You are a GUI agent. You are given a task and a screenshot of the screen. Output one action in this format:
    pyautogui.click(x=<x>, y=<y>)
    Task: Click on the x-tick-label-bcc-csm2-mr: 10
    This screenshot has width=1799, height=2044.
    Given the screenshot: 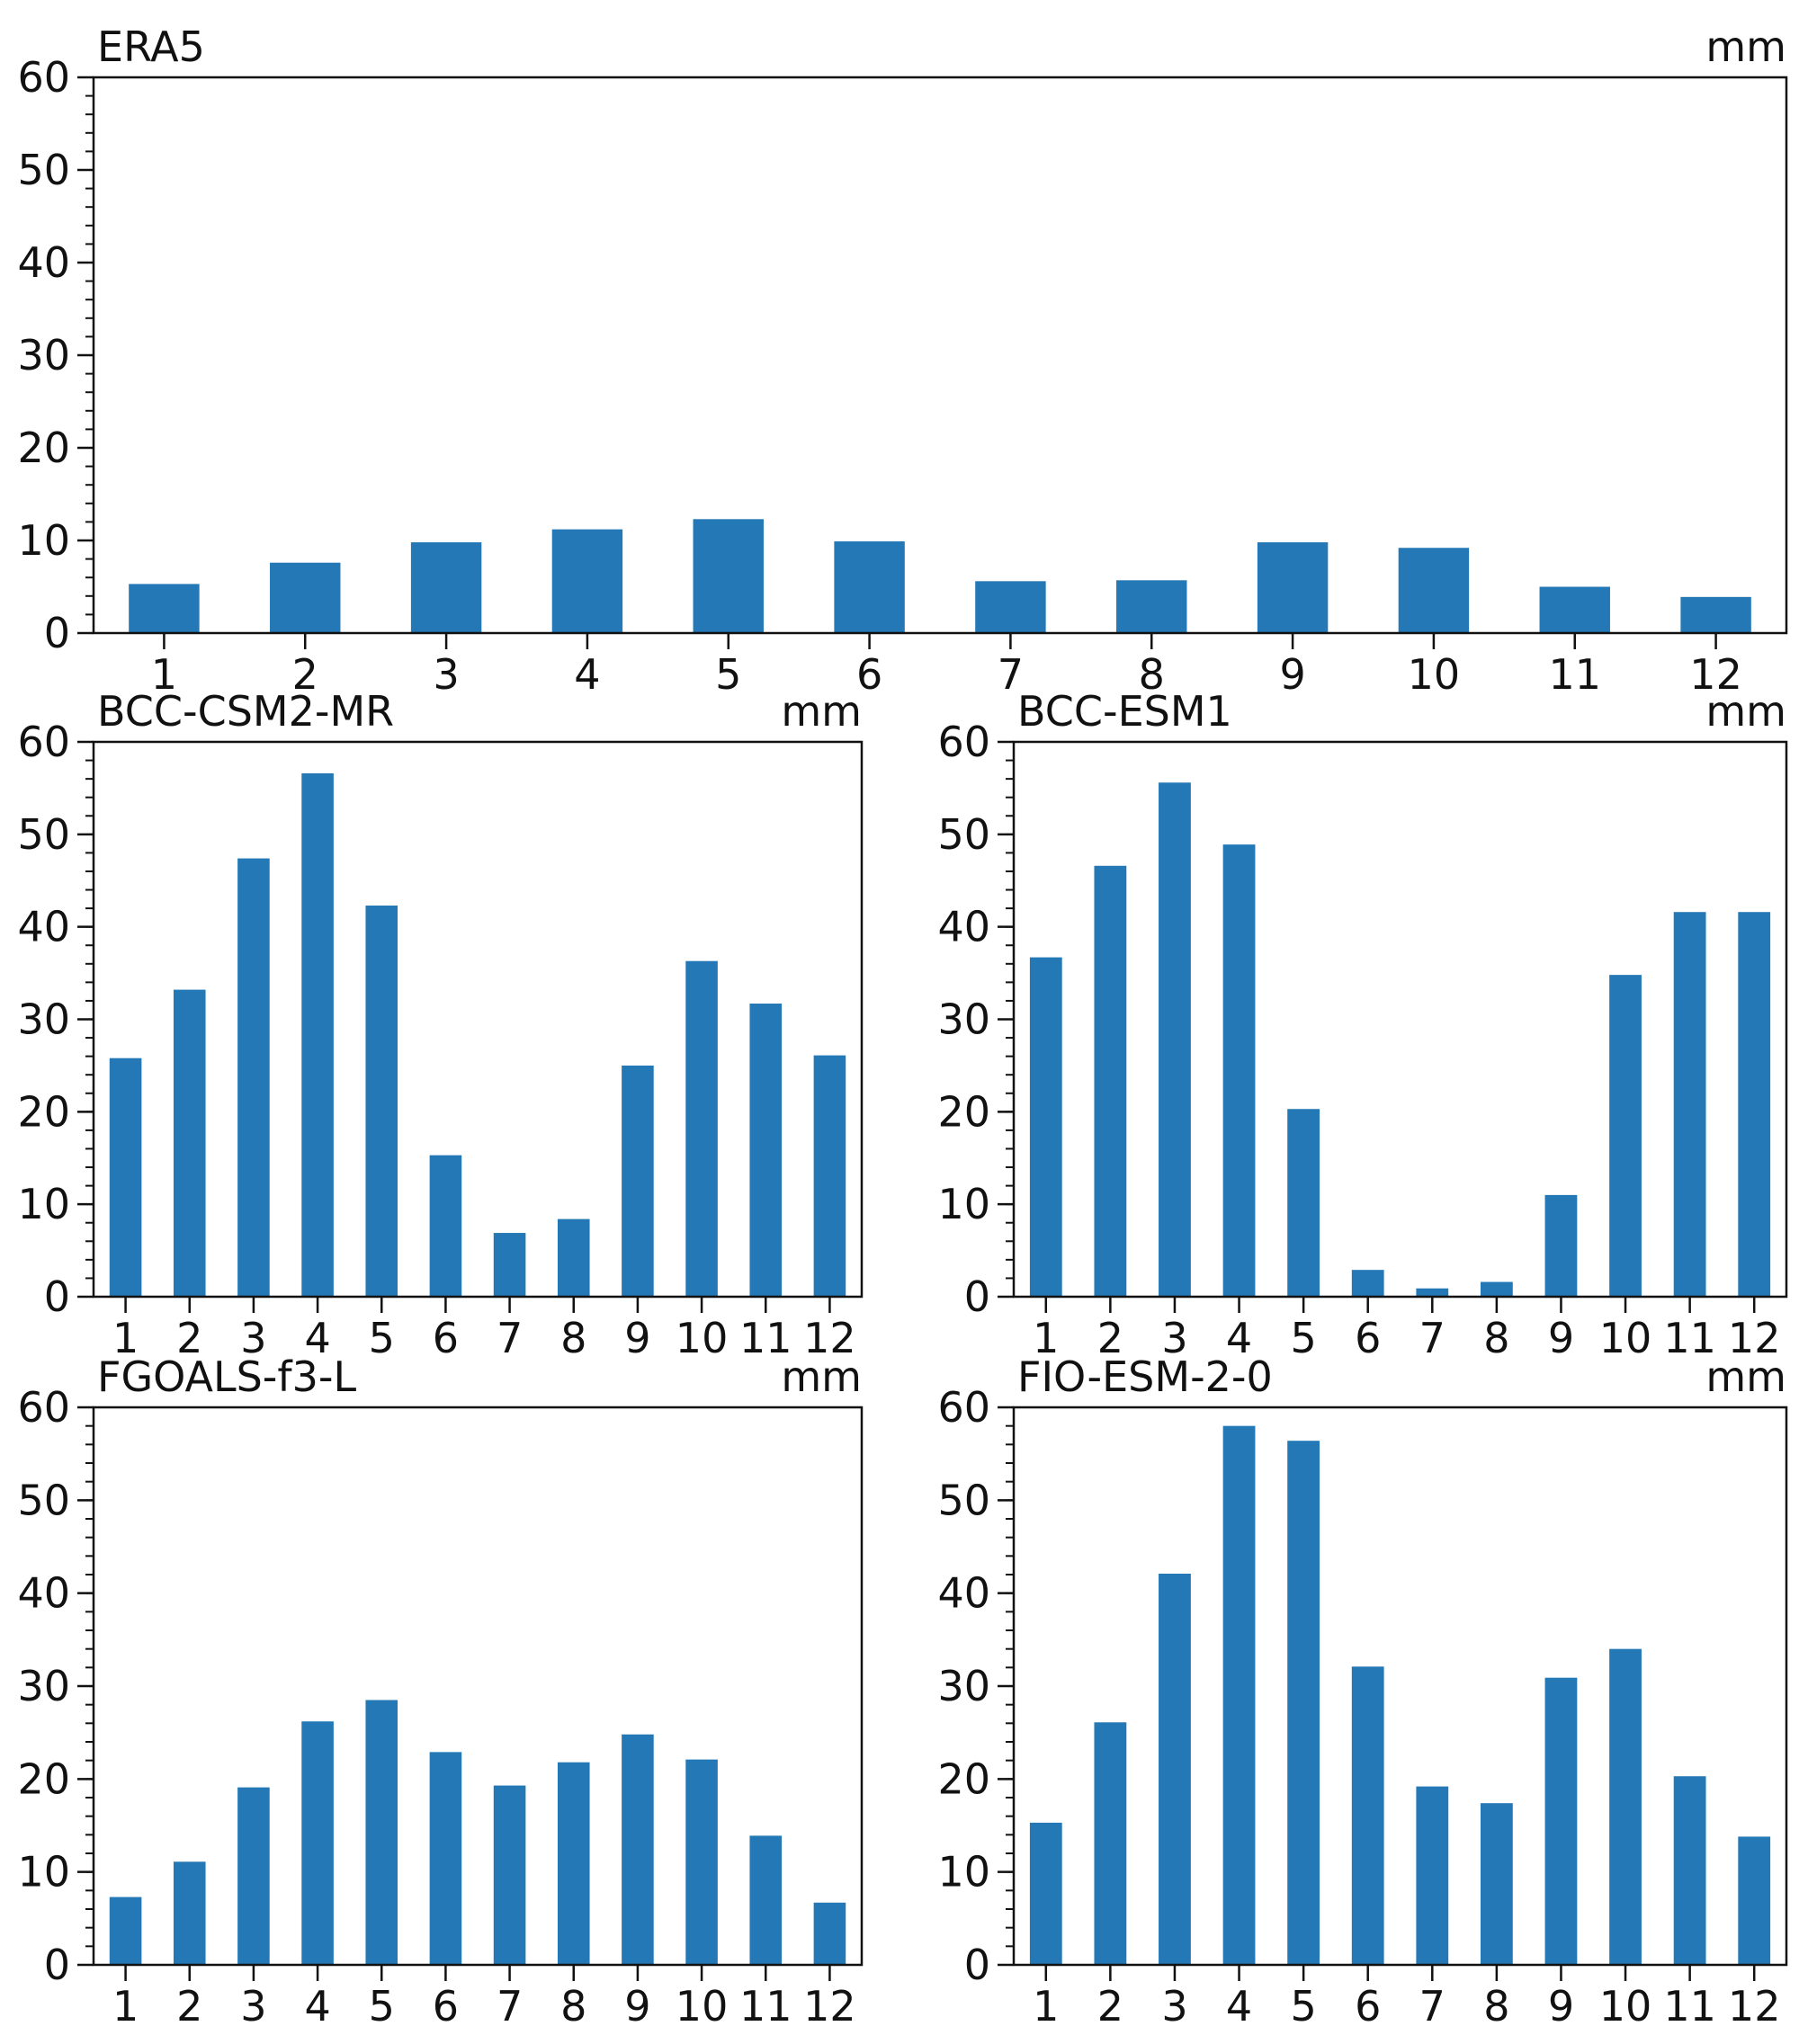 What is the action you would take?
    pyautogui.click(x=702, y=1338)
    